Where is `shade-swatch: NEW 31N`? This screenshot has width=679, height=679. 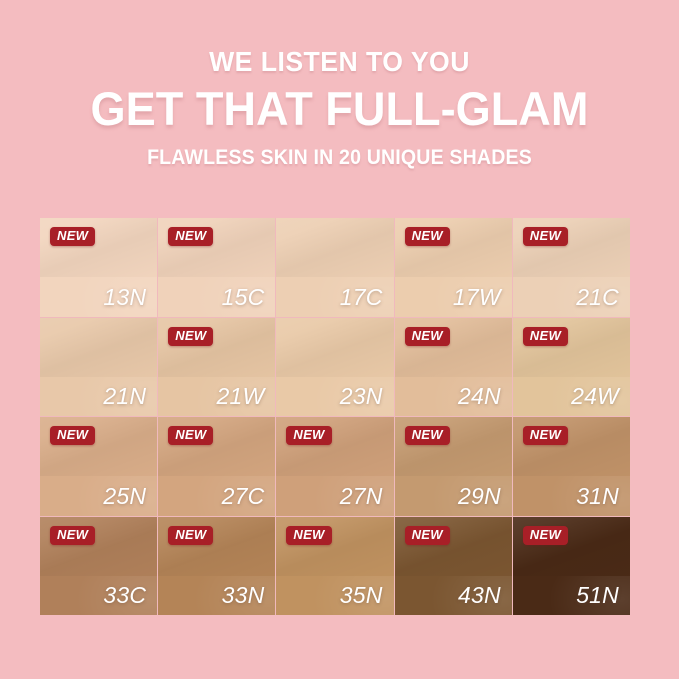 shade-swatch: NEW 31N is located at coordinates (571, 466).